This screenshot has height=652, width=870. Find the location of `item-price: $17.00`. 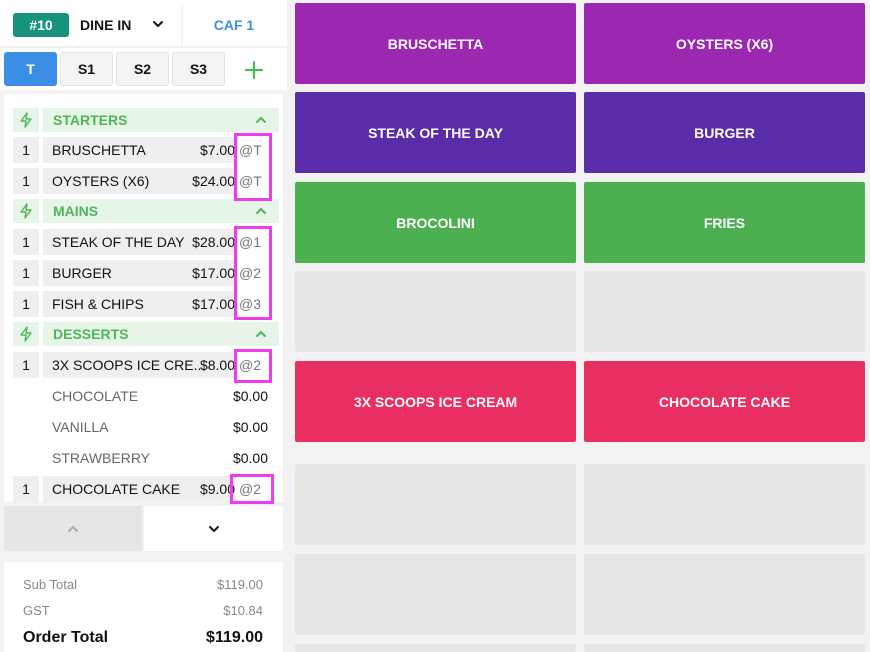

item-price: $17.00 is located at coordinates (213, 304).